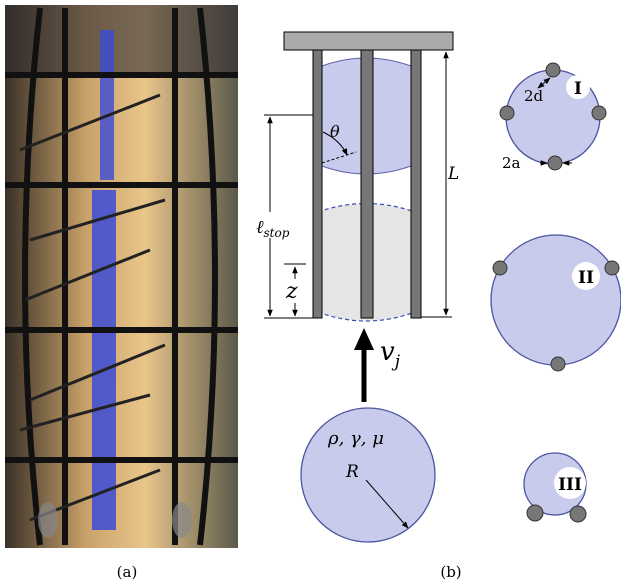 The width and height of the screenshot is (621, 583). I want to click on caption: (a), so click(127, 572).